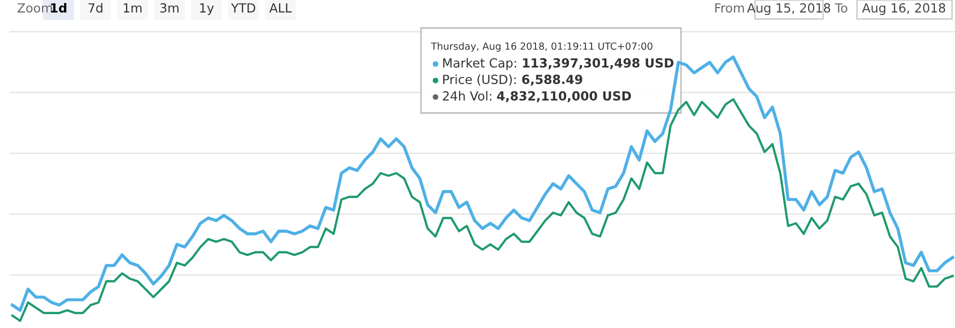 This screenshot has width=955, height=328. What do you see at coordinates (95, 7) in the screenshot?
I see `text: 7d` at bounding box center [95, 7].